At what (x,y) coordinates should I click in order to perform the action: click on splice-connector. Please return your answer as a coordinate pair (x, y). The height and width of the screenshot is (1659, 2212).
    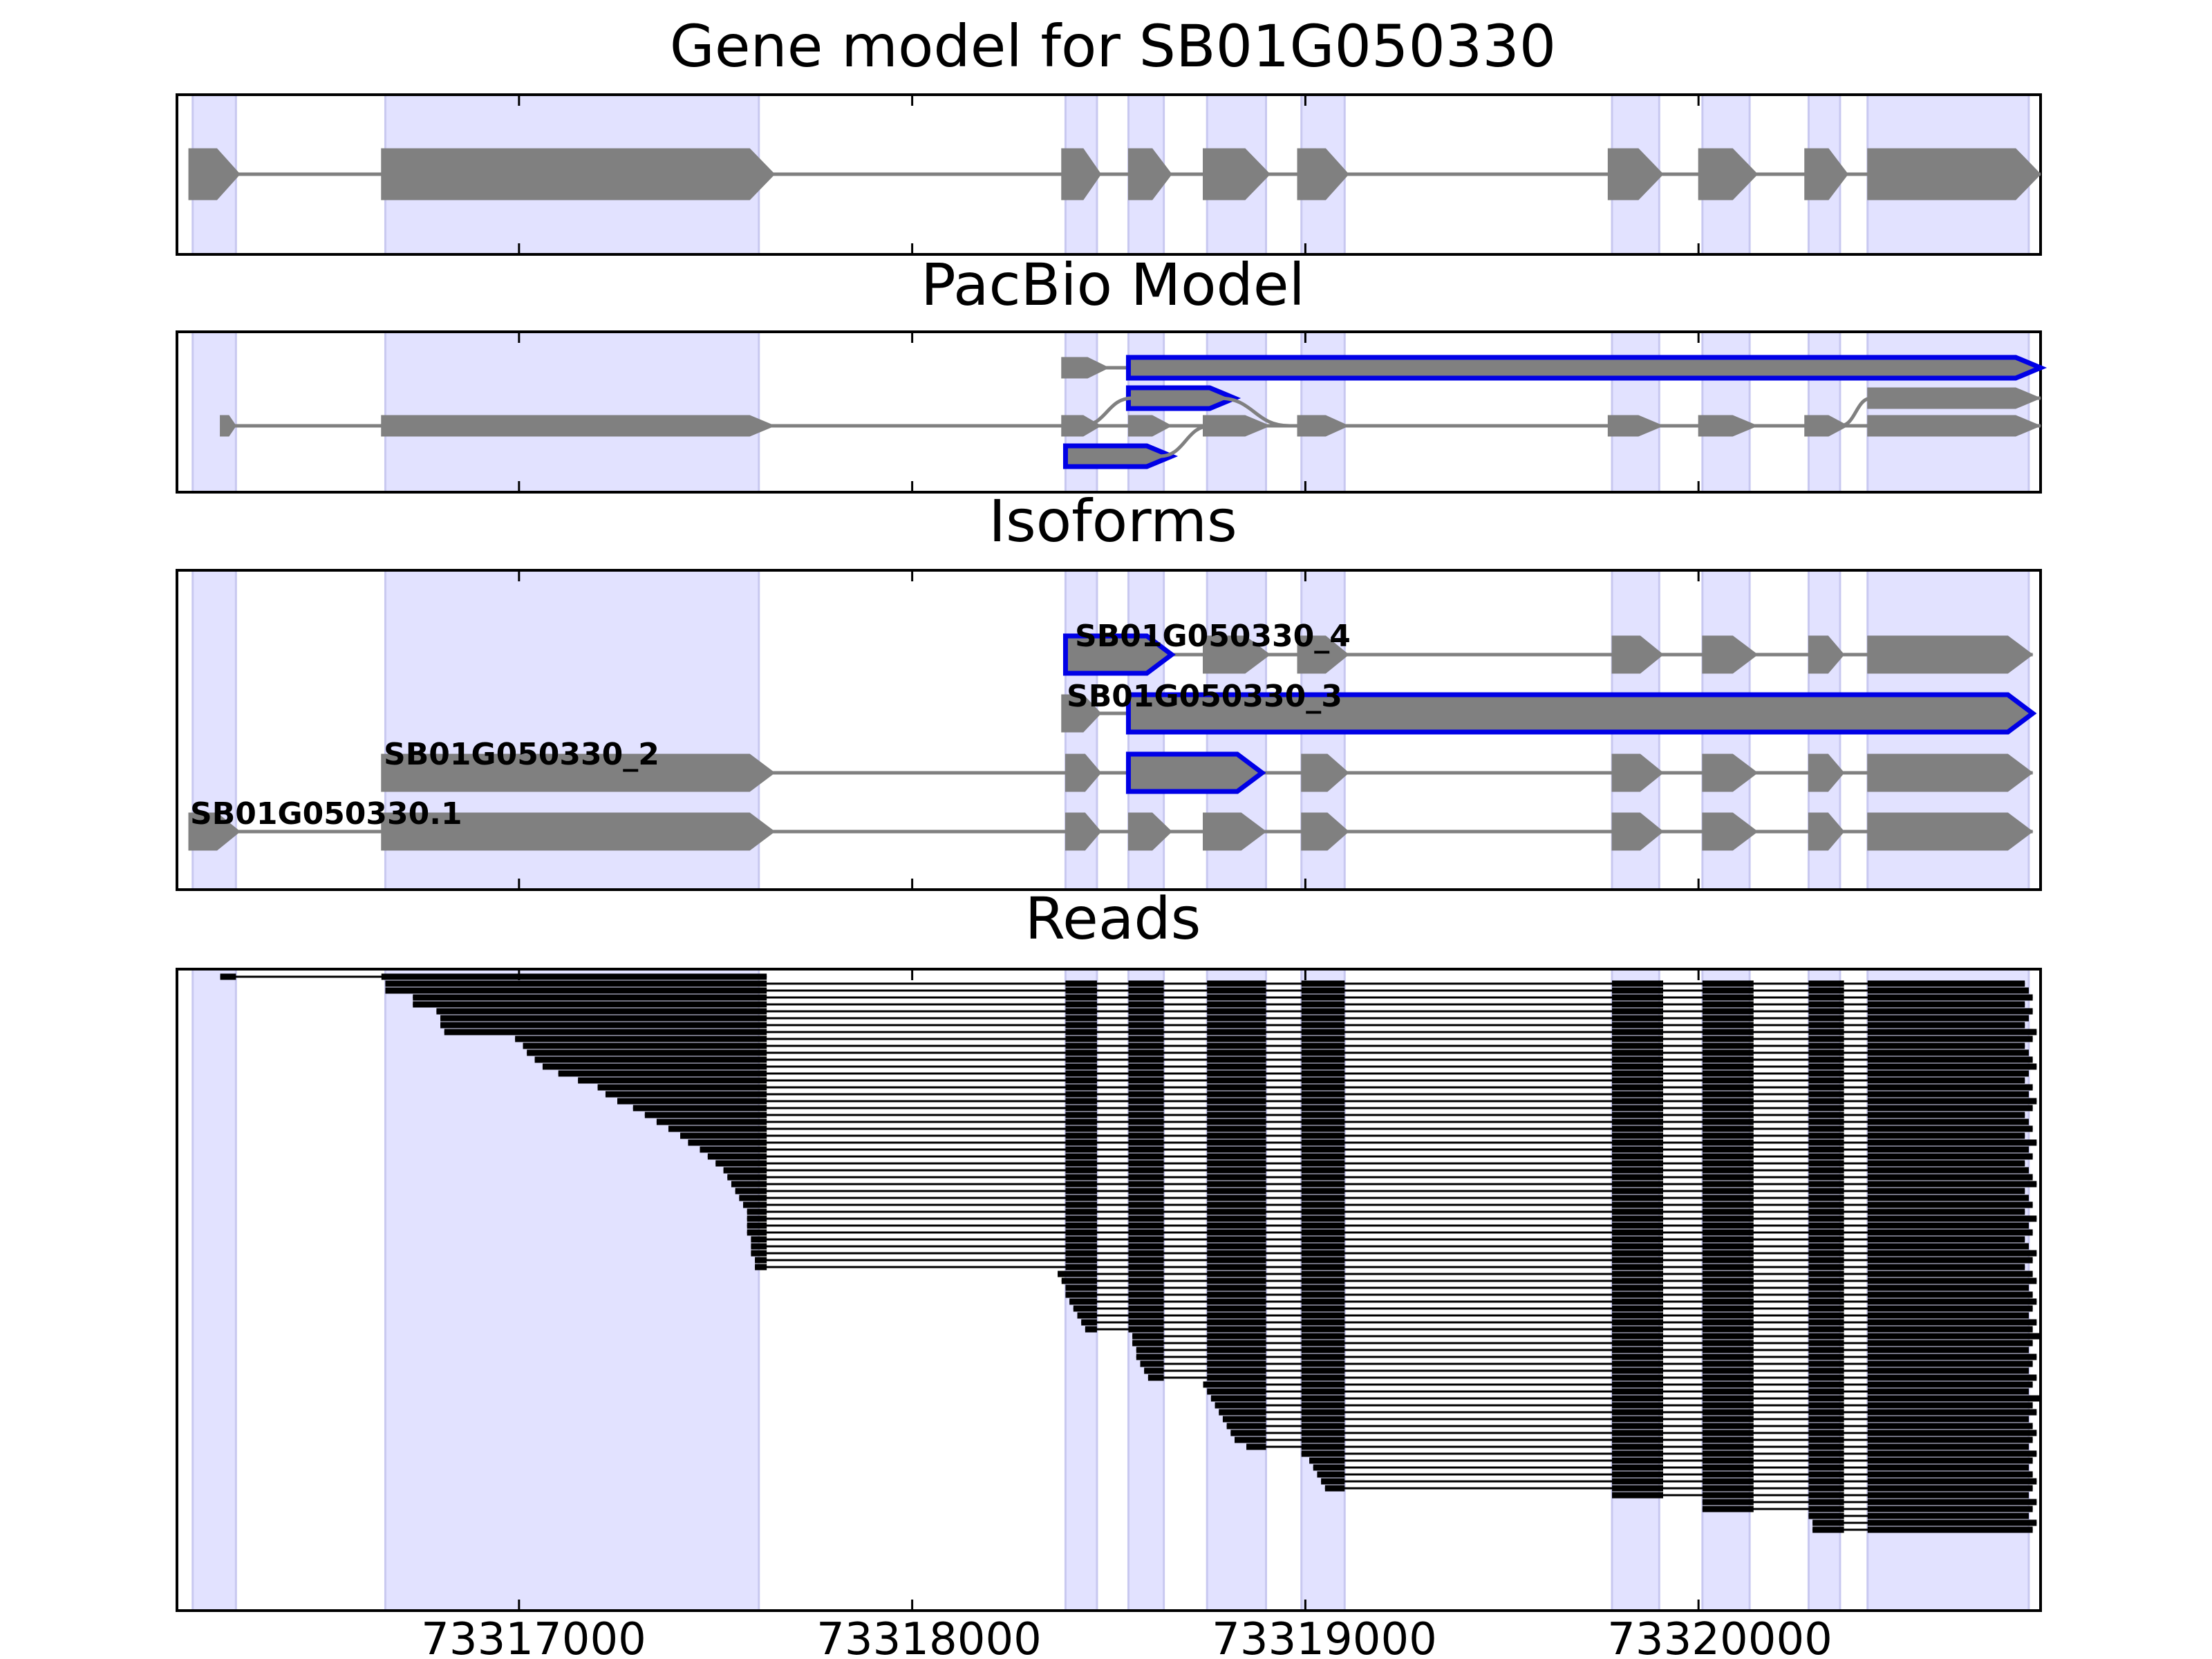
    Looking at the image, I should click on (1855, 412).